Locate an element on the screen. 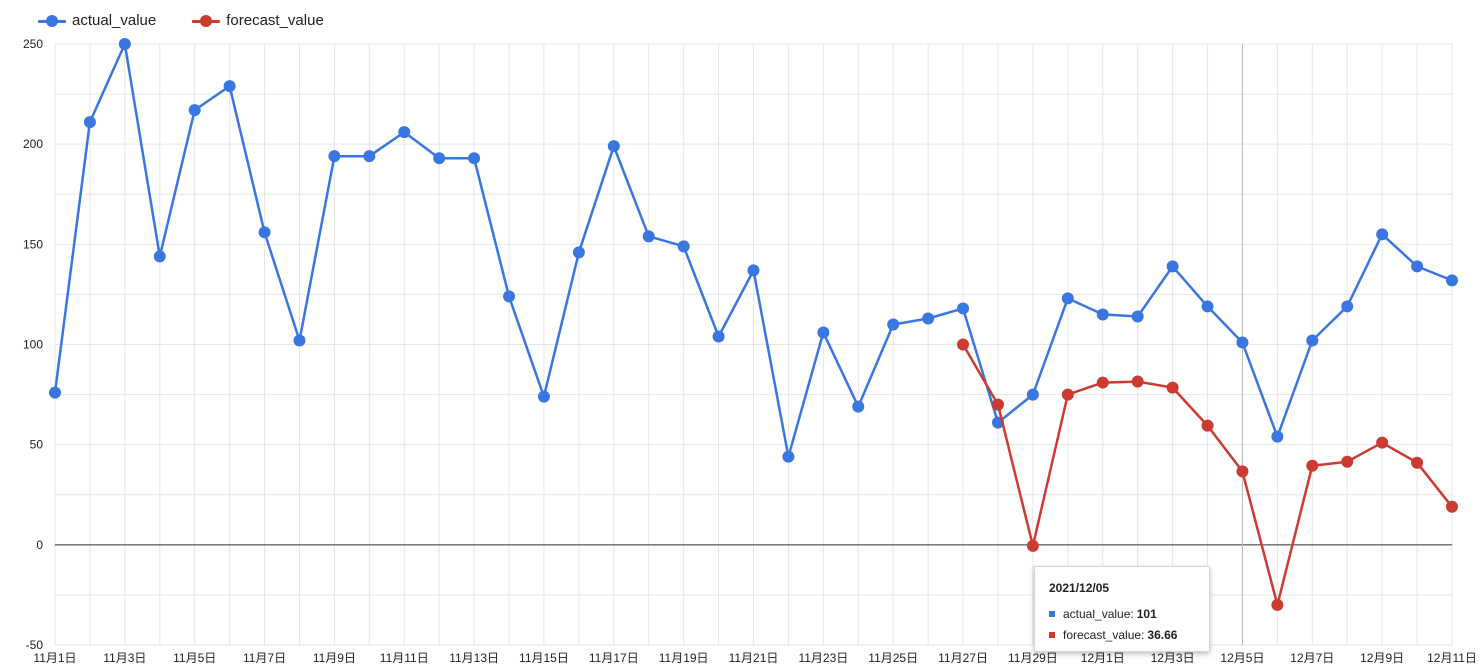 Image resolution: width=1480 pixels, height=670 pixels. x-tick-label: 11月25日 is located at coordinates (893, 658).